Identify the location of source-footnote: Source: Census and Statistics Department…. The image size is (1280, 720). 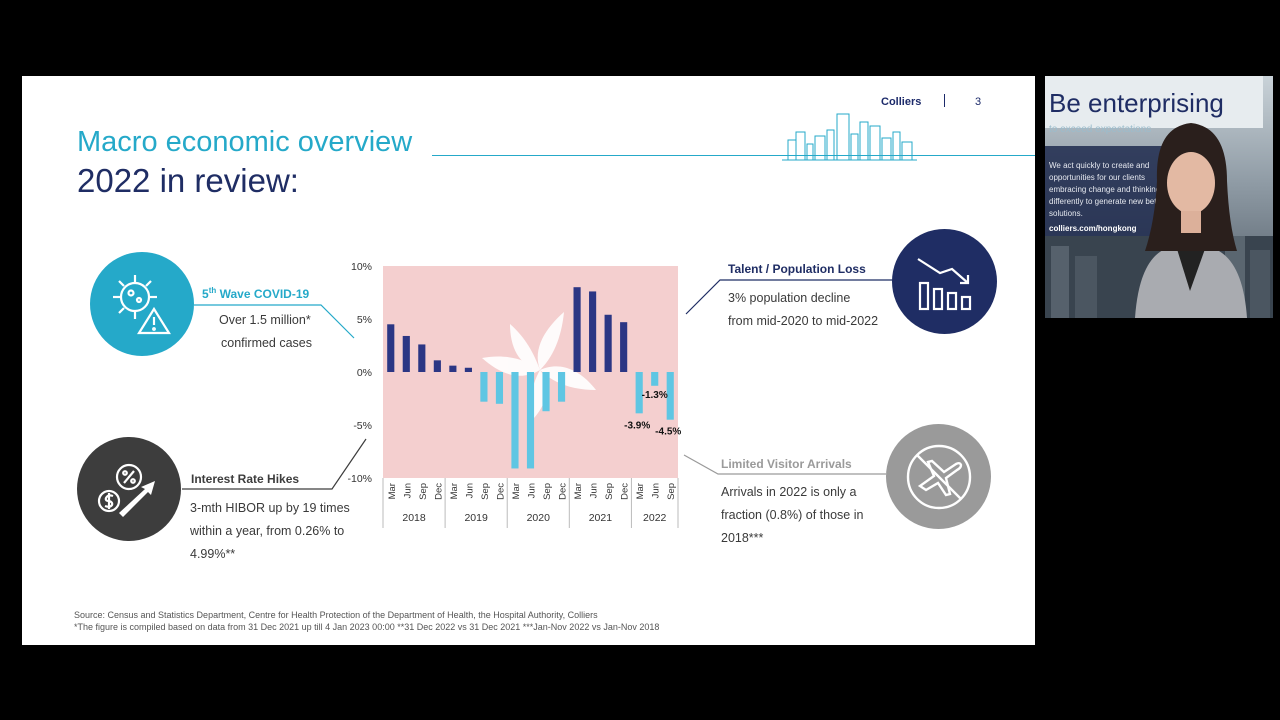
(336, 615).